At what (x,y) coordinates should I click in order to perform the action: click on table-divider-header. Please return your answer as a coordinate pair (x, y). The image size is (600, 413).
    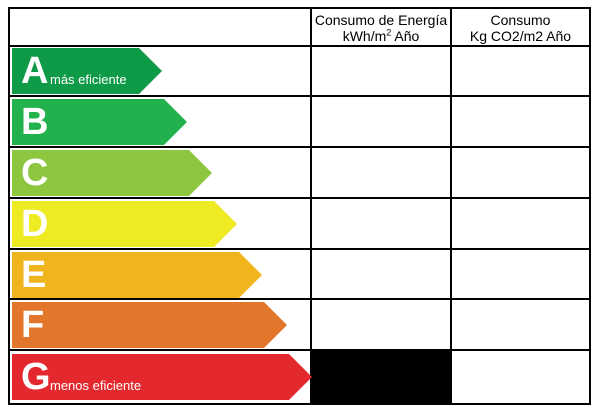
    Looking at the image, I should click on (299, 46).